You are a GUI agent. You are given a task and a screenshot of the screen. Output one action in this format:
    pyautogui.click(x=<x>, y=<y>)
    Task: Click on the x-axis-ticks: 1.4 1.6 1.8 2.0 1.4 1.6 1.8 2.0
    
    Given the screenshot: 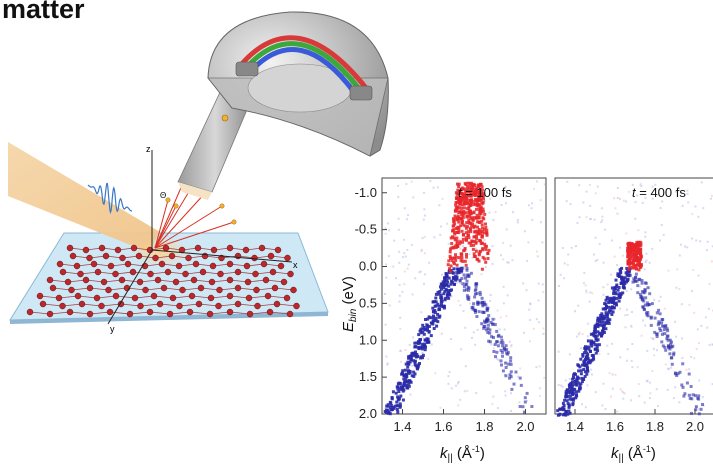 What is the action you would take?
    pyautogui.click(x=548, y=421)
    